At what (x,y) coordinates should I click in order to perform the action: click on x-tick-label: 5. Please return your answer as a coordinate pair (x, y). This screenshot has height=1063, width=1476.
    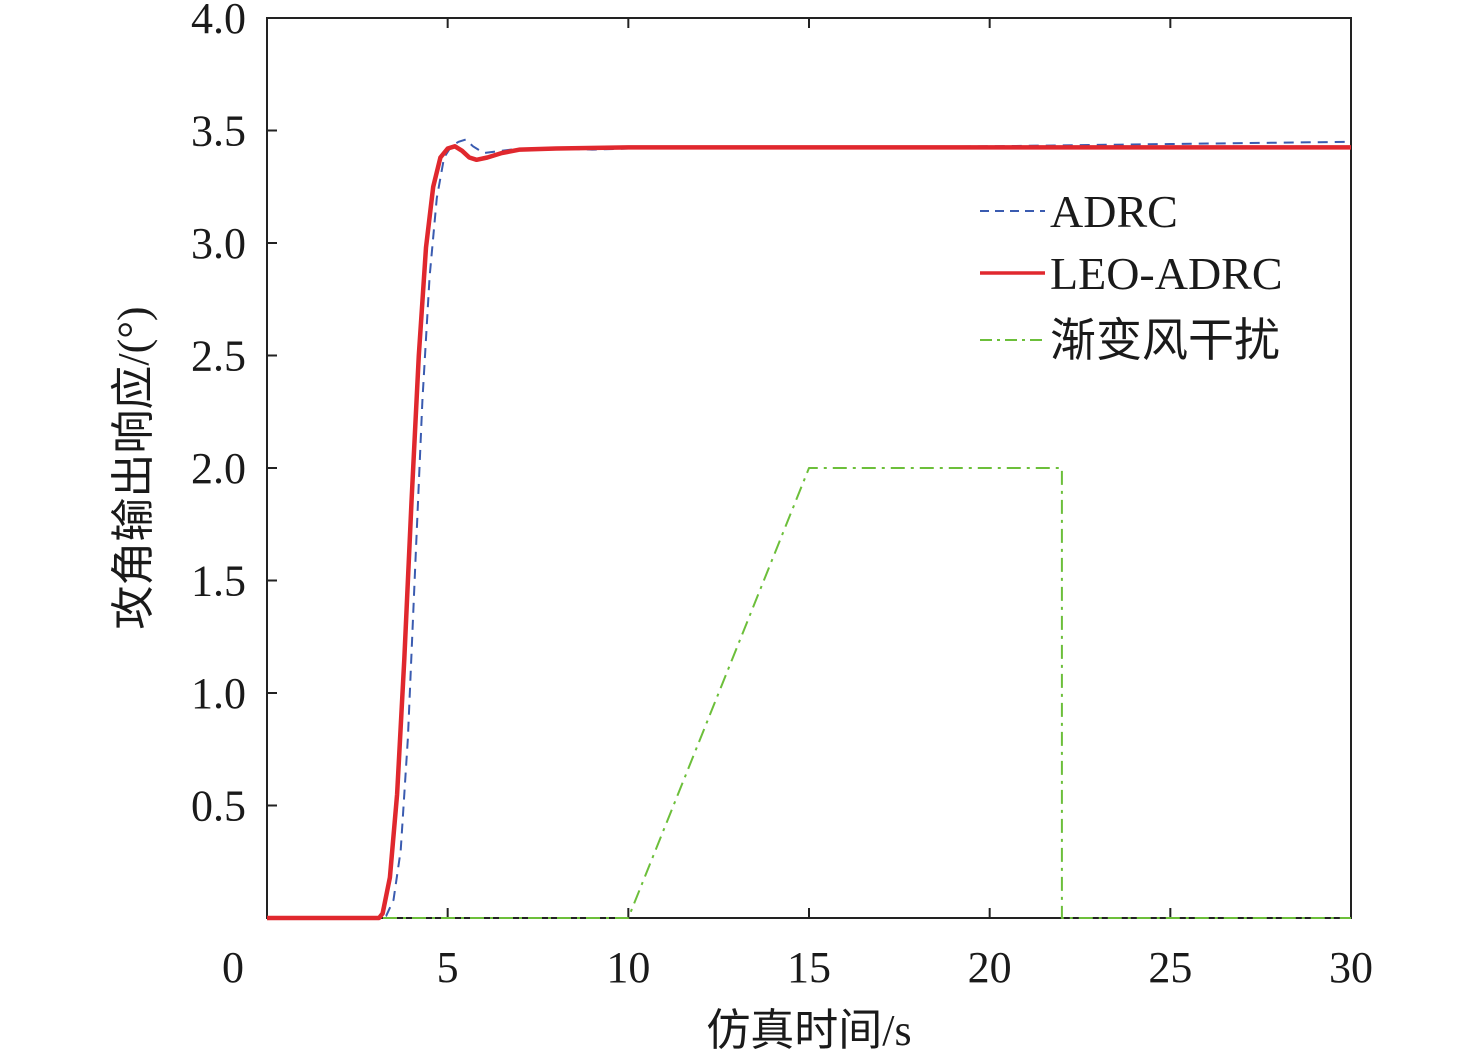
    Looking at the image, I should click on (448, 967).